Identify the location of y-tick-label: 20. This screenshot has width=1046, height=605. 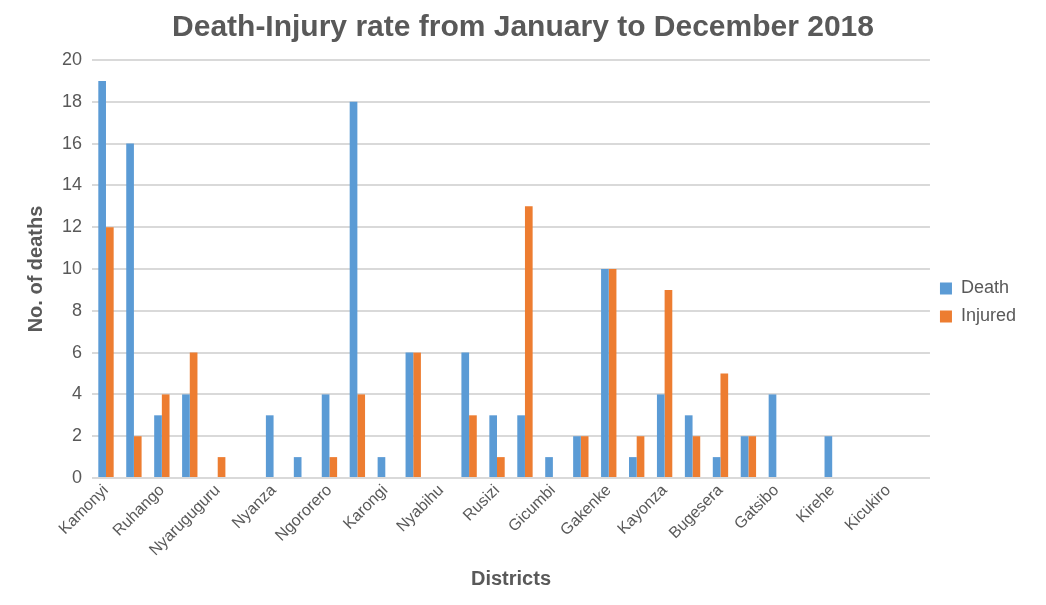
(72, 58).